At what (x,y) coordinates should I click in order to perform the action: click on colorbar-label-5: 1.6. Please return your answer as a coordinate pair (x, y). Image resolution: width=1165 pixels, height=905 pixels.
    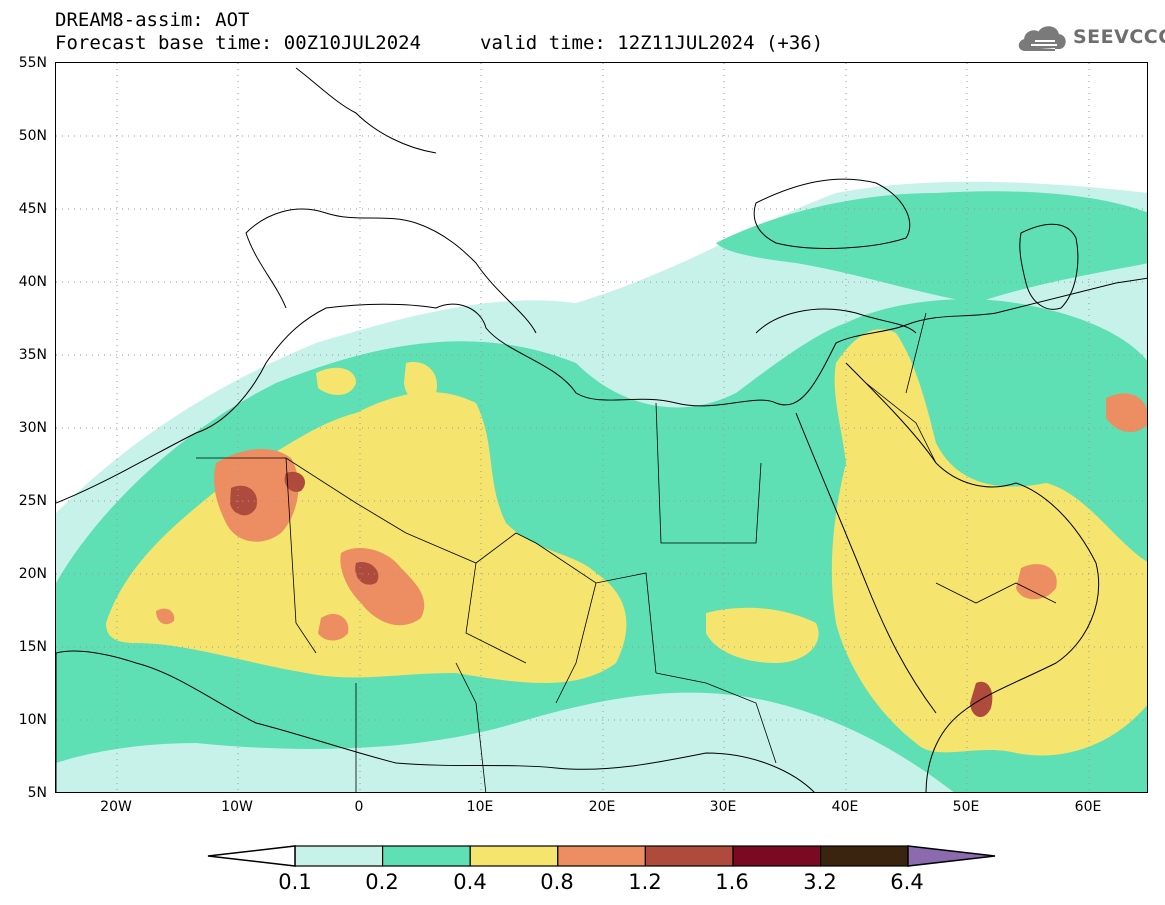
    Looking at the image, I should click on (732, 882).